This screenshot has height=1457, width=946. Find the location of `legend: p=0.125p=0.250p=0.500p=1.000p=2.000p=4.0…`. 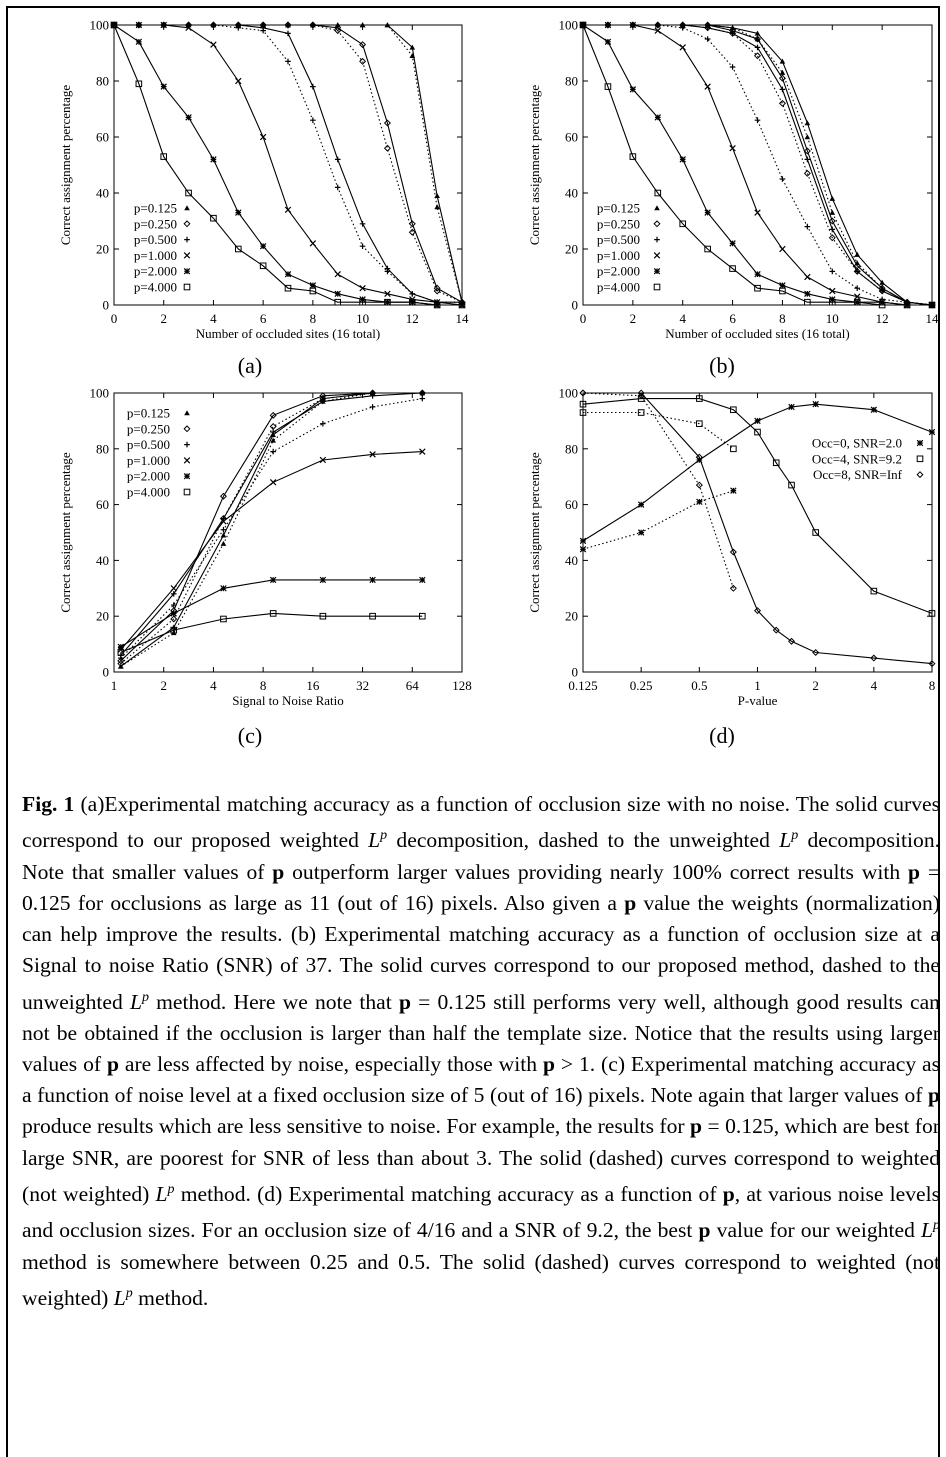

legend: p=0.125p=0.250p=0.500p=1.000p=2.000p=4.0… is located at coordinates (159, 453).